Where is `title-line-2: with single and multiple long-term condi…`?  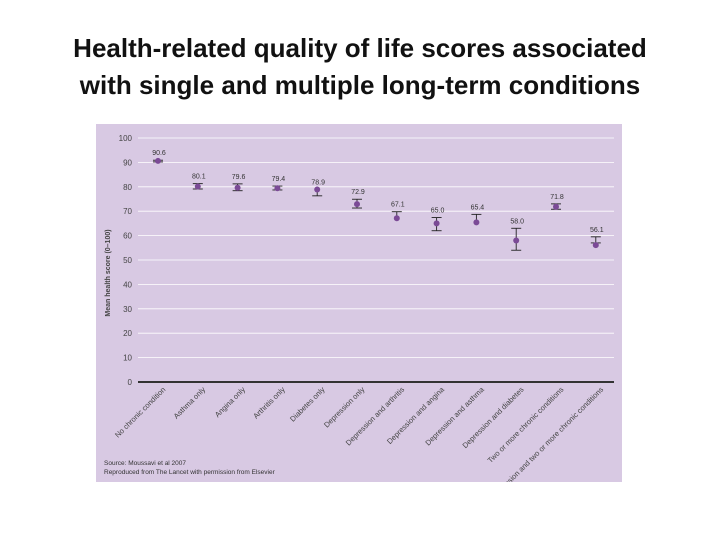
title-line-2: with single and multiple long-term condi… is located at coordinates (360, 85).